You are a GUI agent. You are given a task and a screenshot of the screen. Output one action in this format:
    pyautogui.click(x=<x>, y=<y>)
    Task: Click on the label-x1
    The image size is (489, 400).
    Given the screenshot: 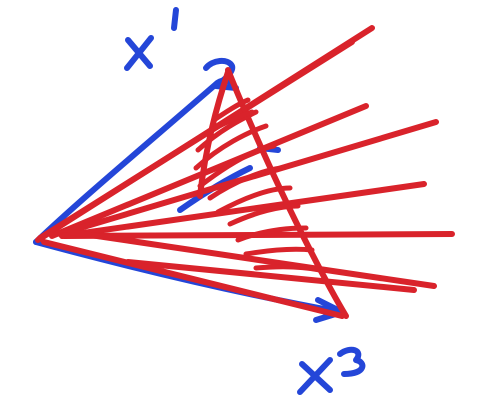 What is the action you would take?
    pyautogui.click(x=151, y=39)
    